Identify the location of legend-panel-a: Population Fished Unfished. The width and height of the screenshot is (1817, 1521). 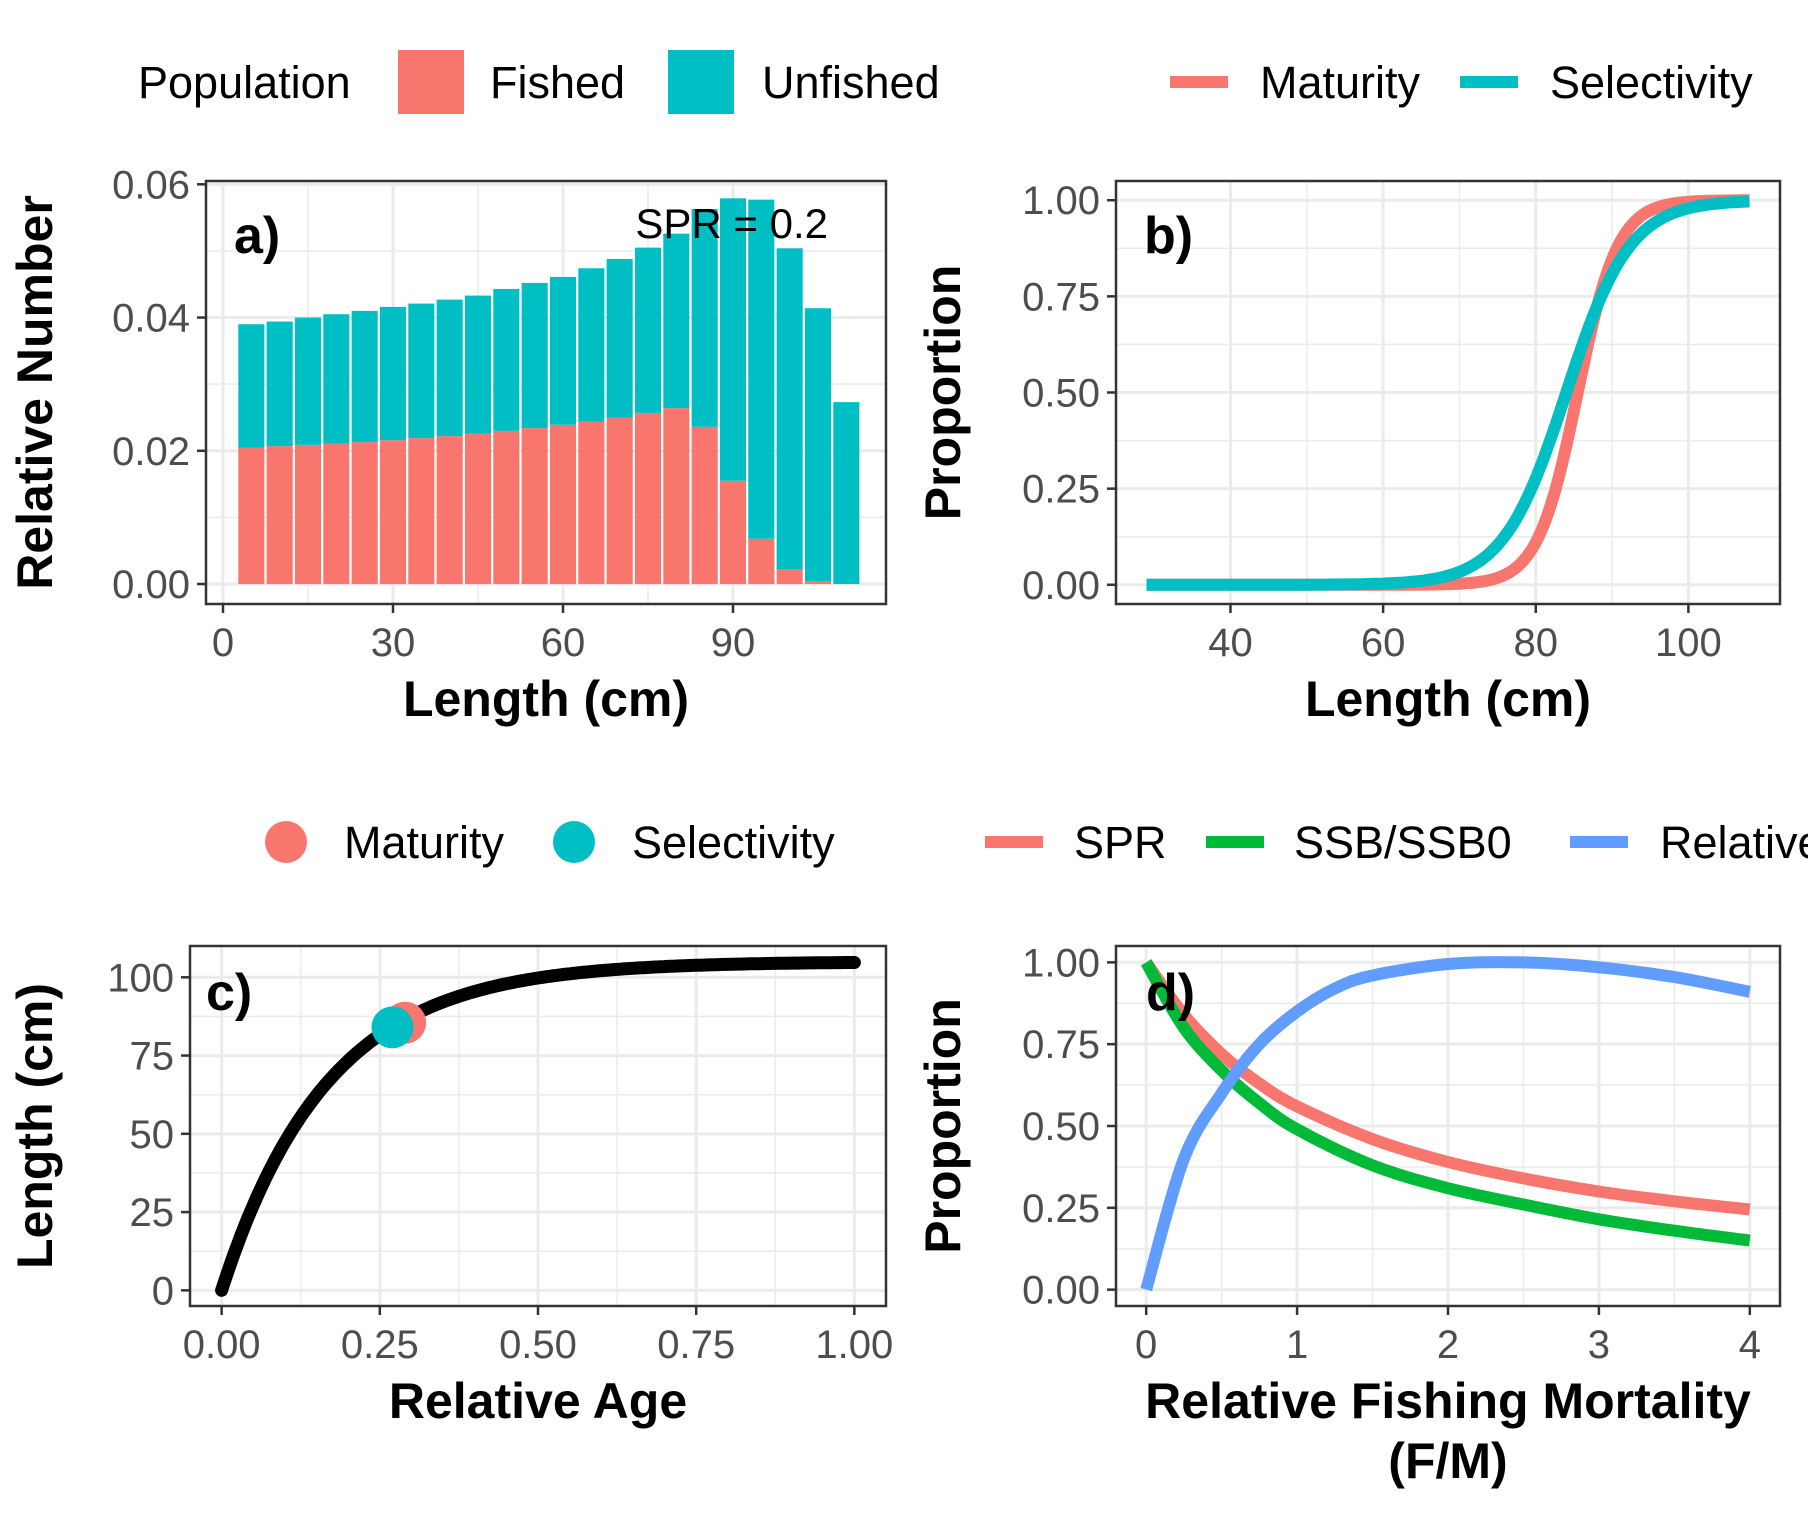
(539, 82).